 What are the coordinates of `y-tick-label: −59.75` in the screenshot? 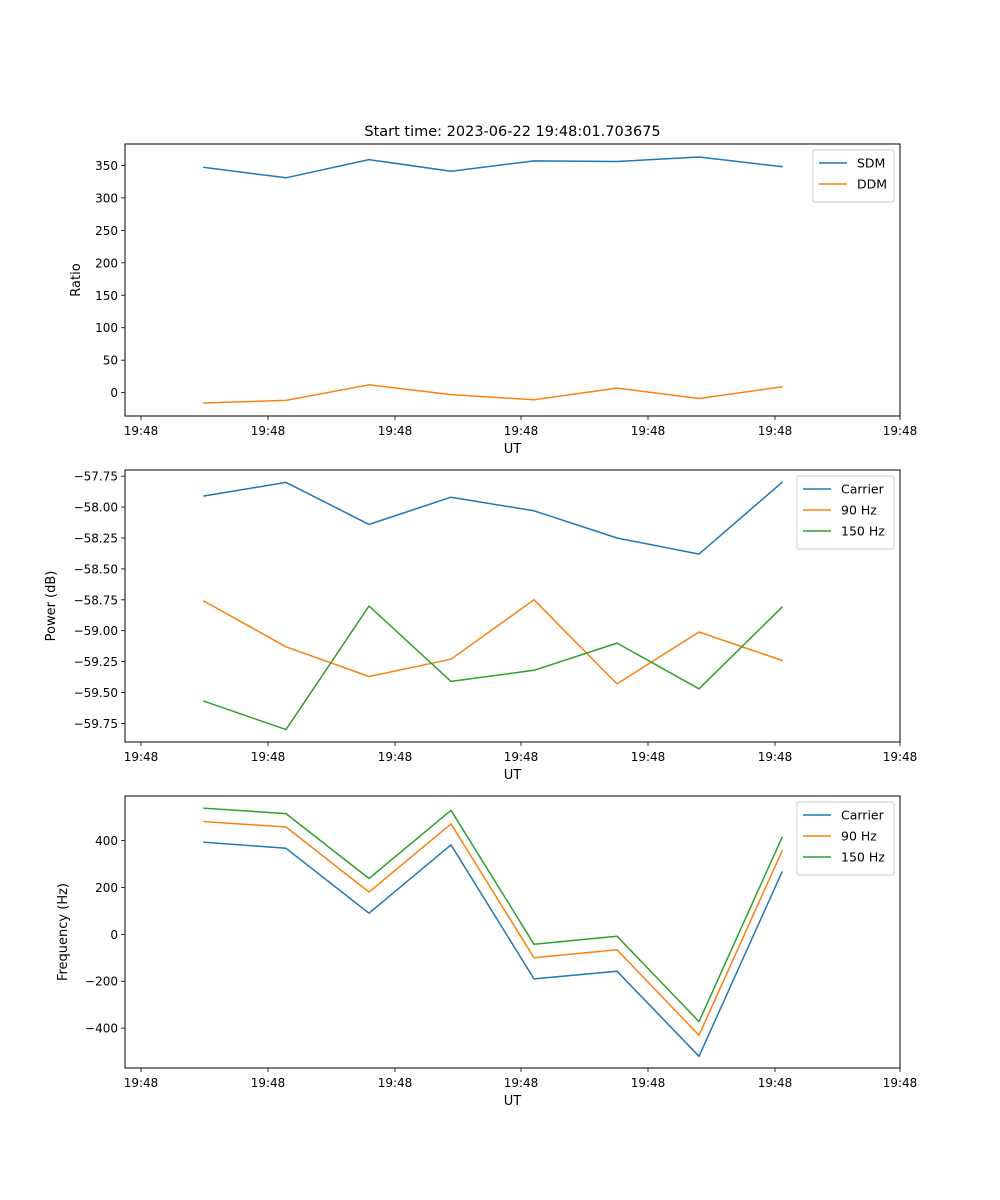 It's located at (96, 724).